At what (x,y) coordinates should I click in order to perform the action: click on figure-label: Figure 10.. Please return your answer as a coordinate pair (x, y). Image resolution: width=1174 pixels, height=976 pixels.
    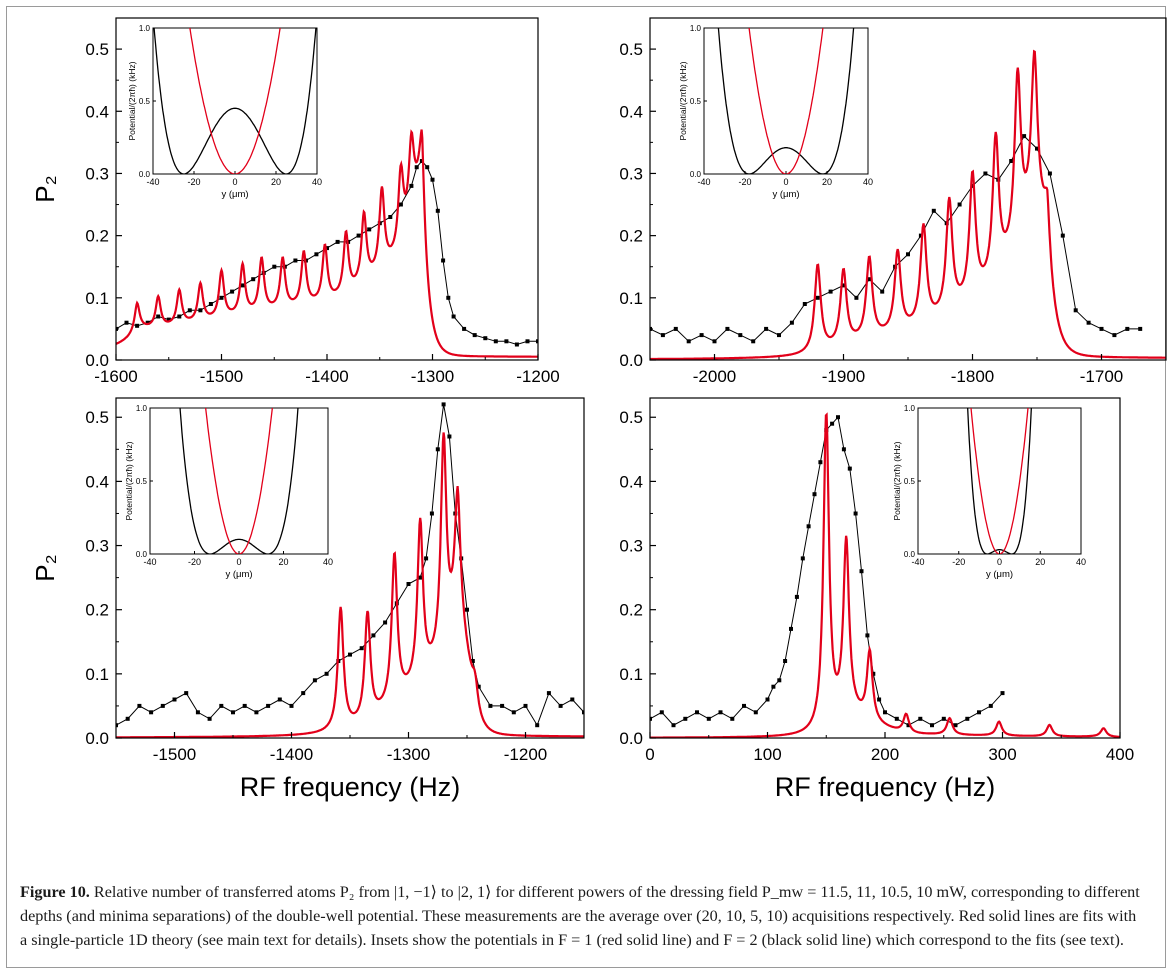
    Looking at the image, I should click on (55, 892).